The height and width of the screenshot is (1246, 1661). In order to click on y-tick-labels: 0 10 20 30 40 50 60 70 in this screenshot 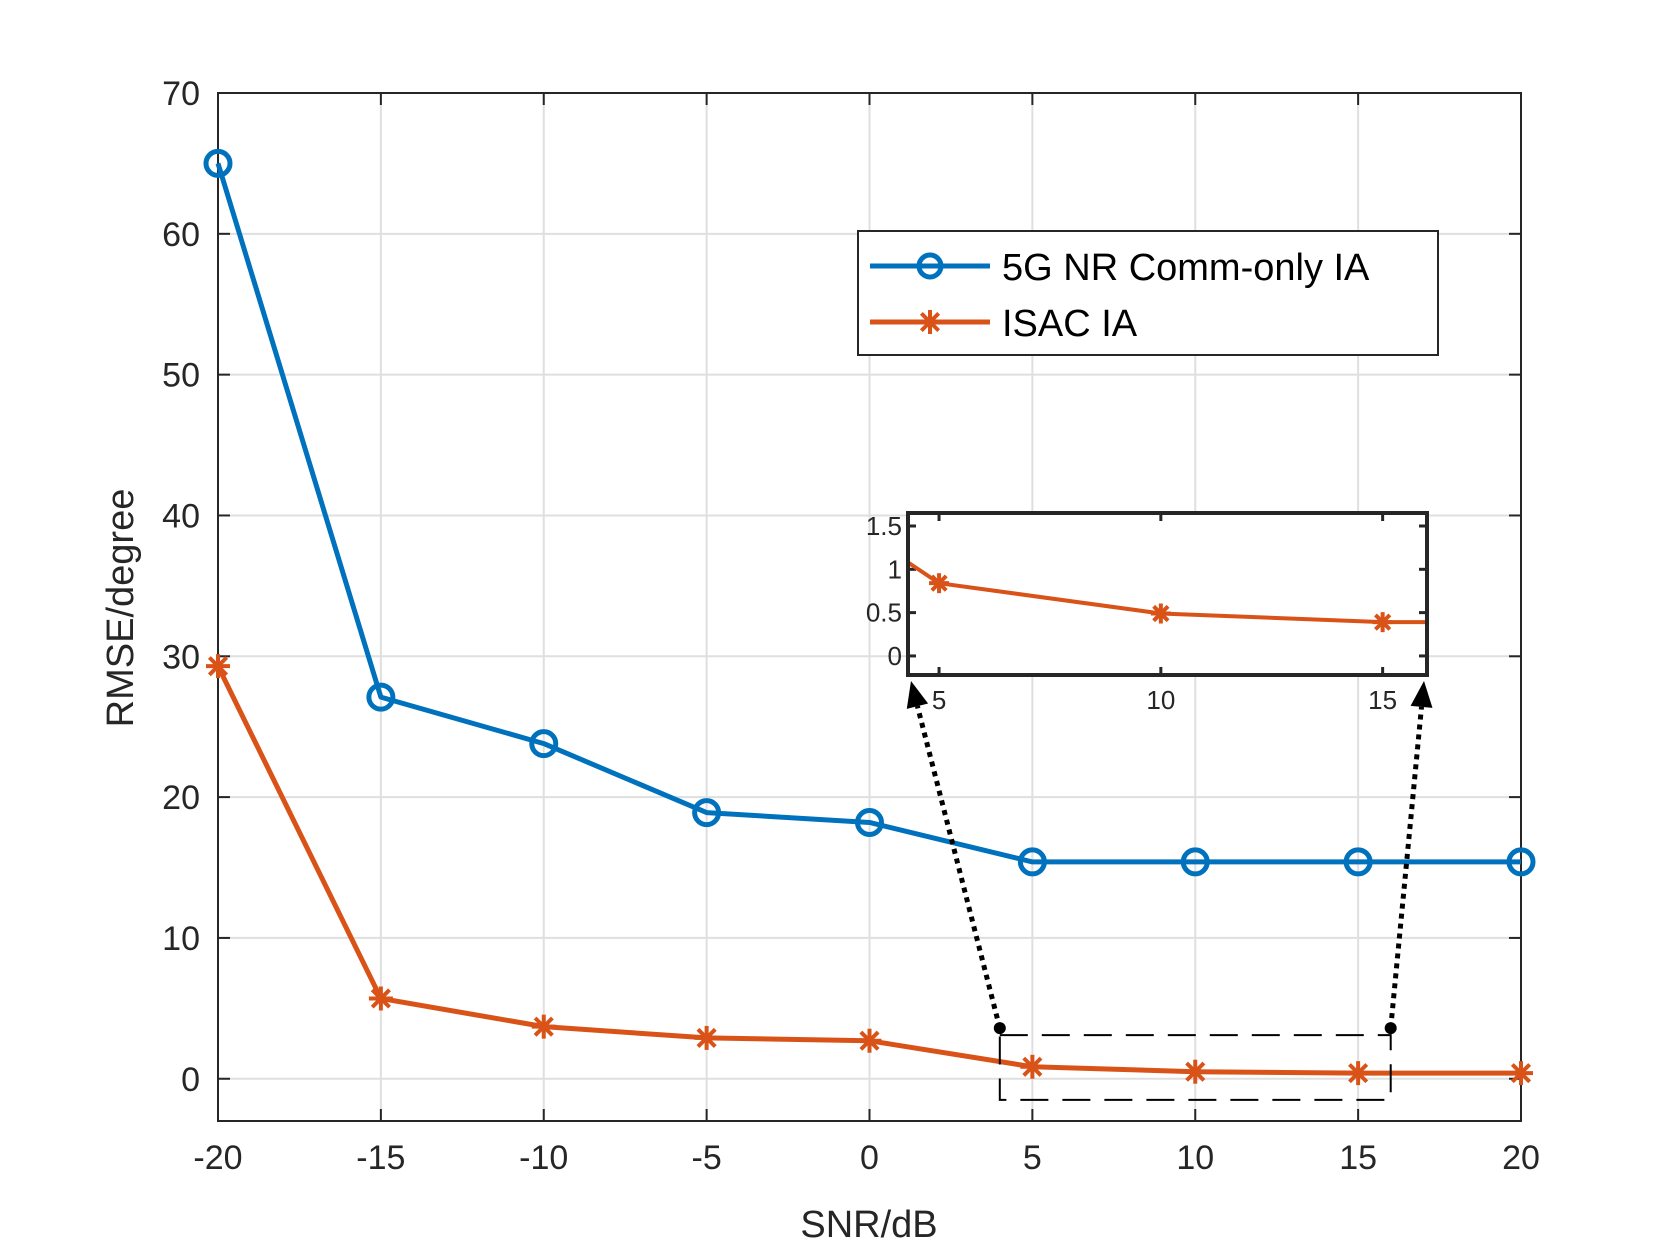, I will do `click(181, 587)`.